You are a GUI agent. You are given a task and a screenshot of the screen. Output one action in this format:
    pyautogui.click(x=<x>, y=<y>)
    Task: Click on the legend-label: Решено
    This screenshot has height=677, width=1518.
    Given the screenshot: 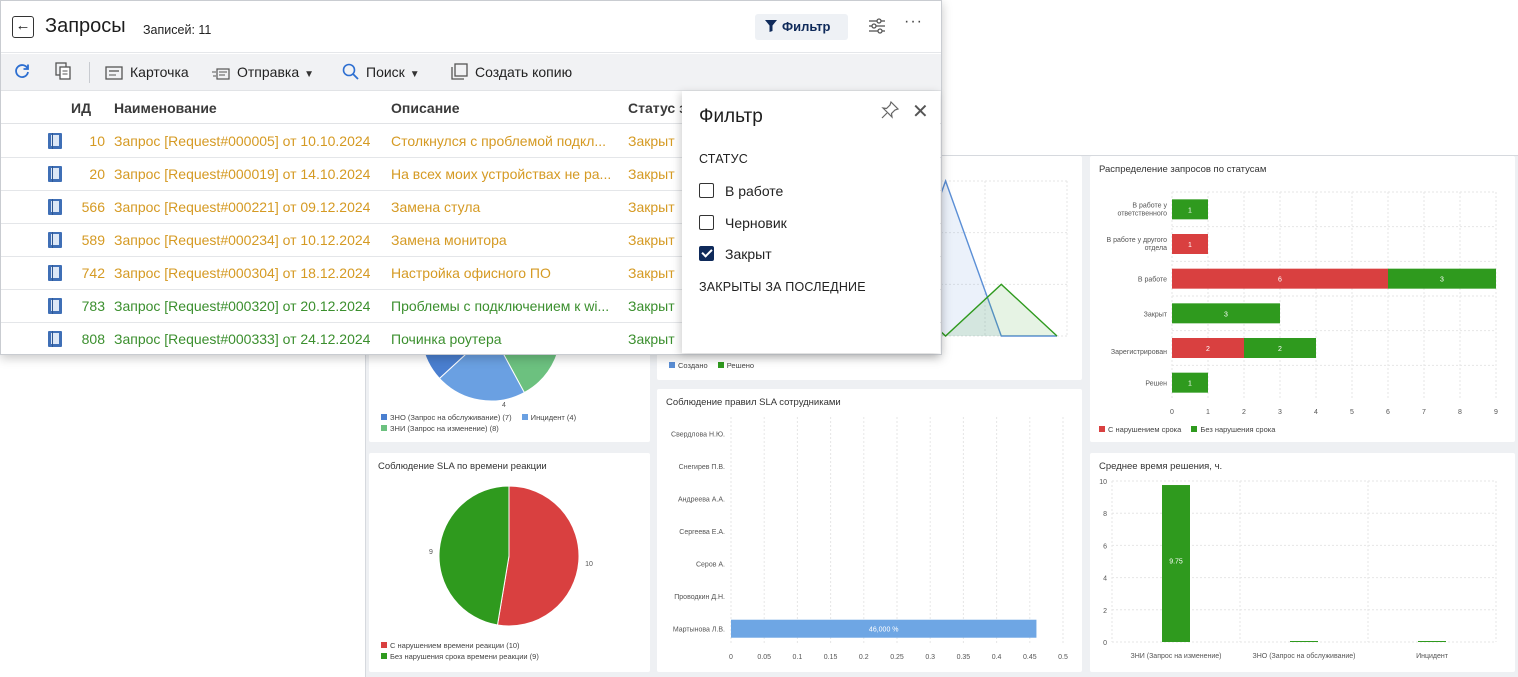 What is the action you would take?
    pyautogui.click(x=740, y=365)
    